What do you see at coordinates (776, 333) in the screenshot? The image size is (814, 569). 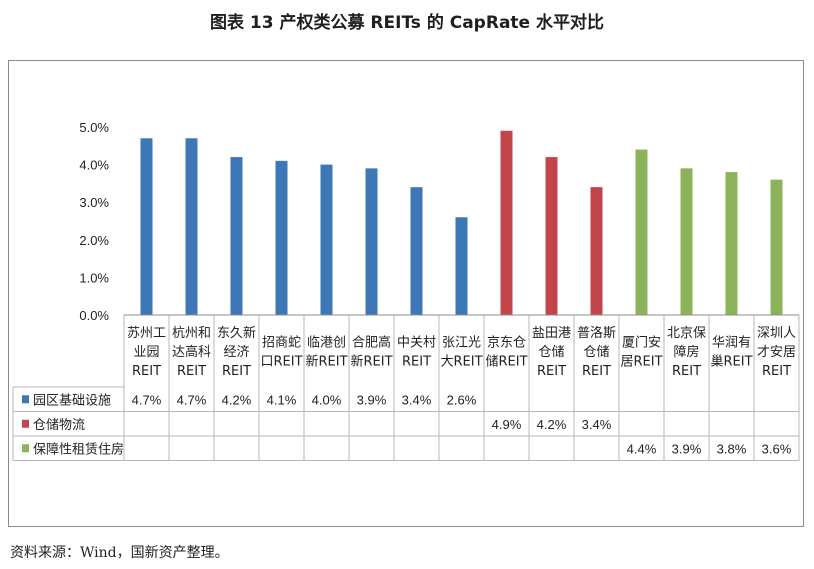 I see `category-label: 深圳人` at bounding box center [776, 333].